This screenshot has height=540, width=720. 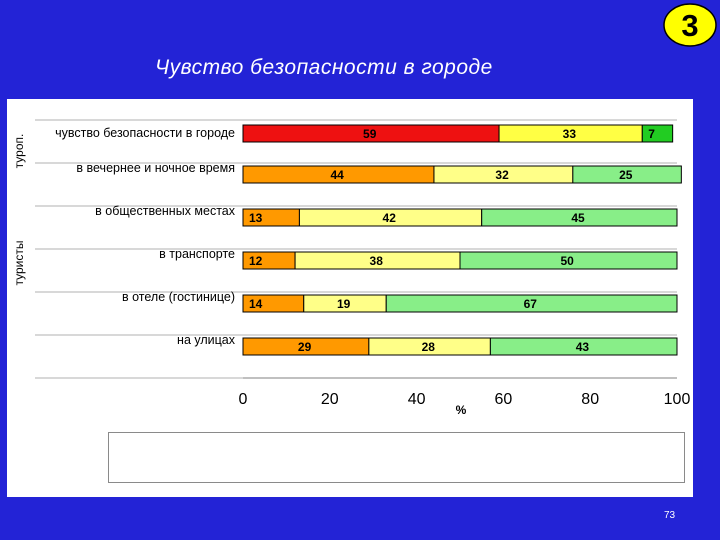 What do you see at coordinates (417, 399) in the screenshot?
I see `x-tick-label: 40` at bounding box center [417, 399].